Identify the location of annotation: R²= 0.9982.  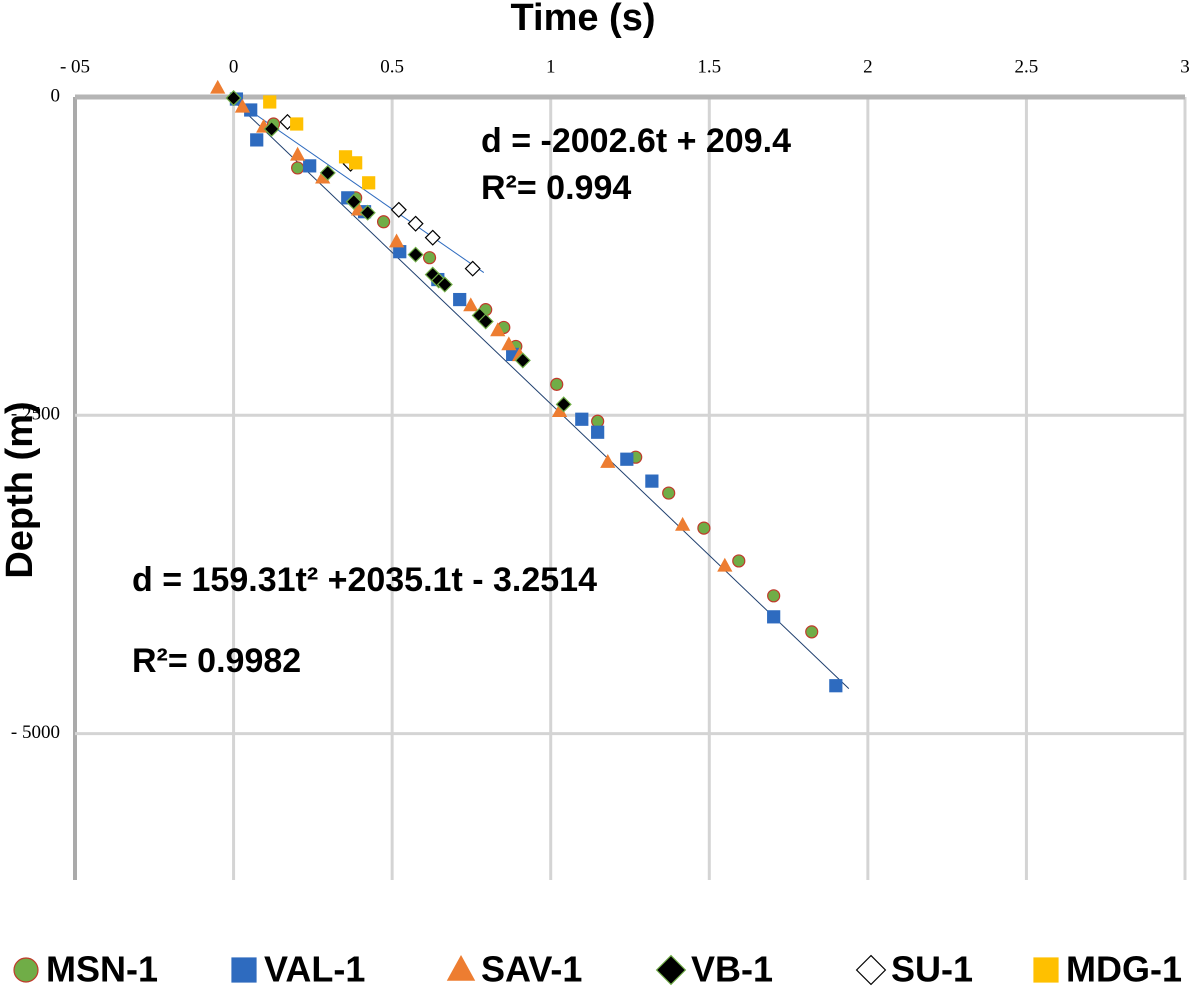
(216, 661).